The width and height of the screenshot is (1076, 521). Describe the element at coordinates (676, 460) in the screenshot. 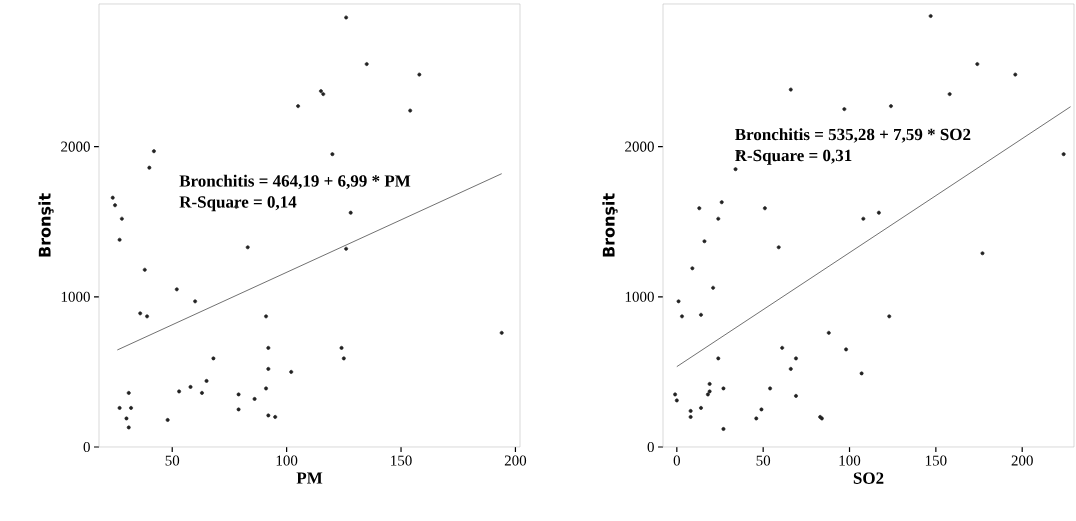

I see `x-tick-label: 0` at that location.